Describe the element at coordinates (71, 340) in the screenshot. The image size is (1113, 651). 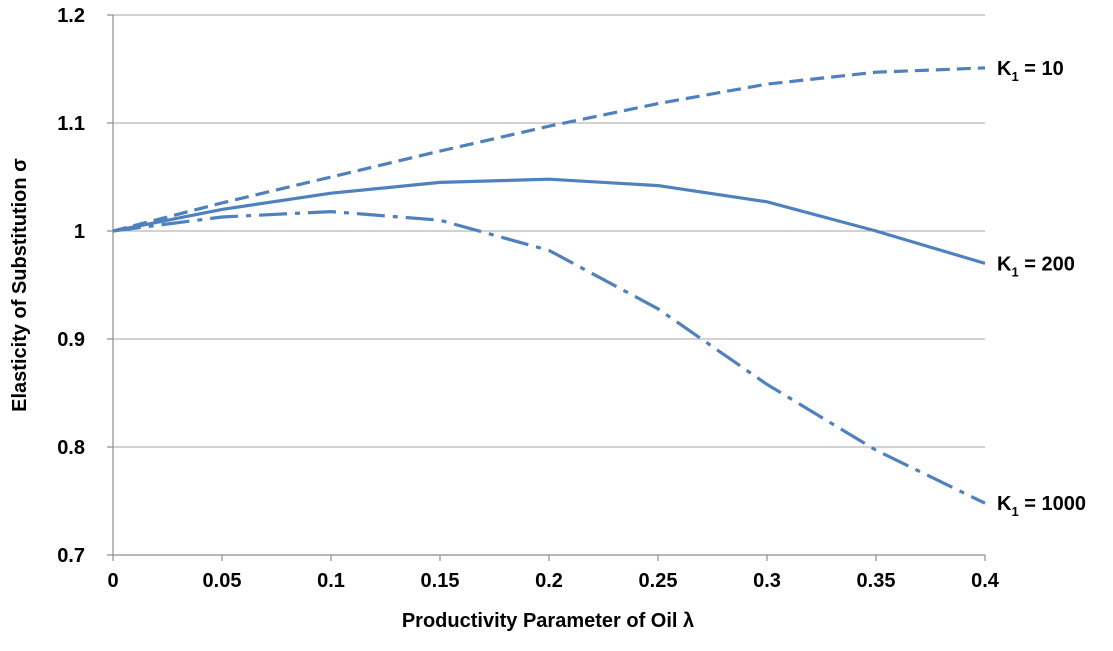
I see `y-tick-label: 0.9` at that location.